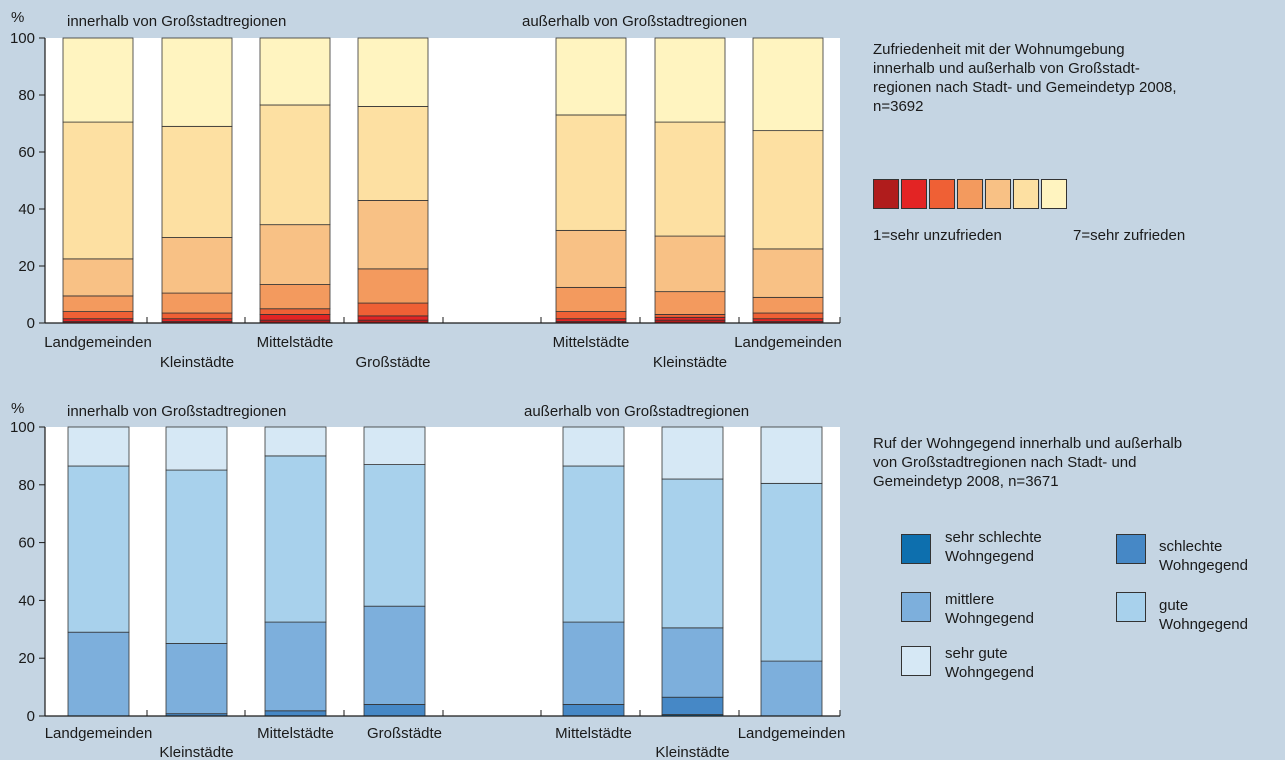 The image size is (1285, 760). I want to click on top-y-tick-label: 100, so click(22, 38).